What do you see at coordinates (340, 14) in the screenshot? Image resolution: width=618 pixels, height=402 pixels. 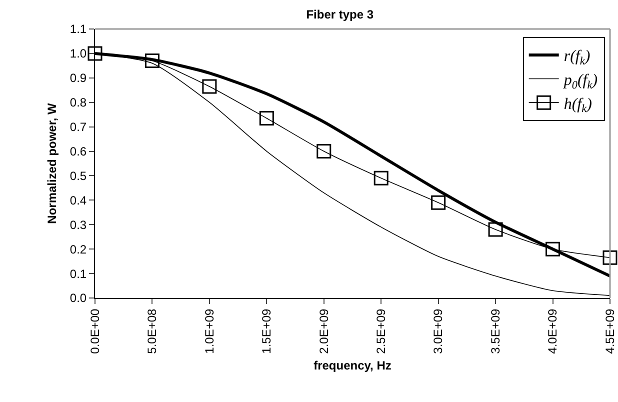 I see `chart-title: Fiber type 3` at bounding box center [340, 14].